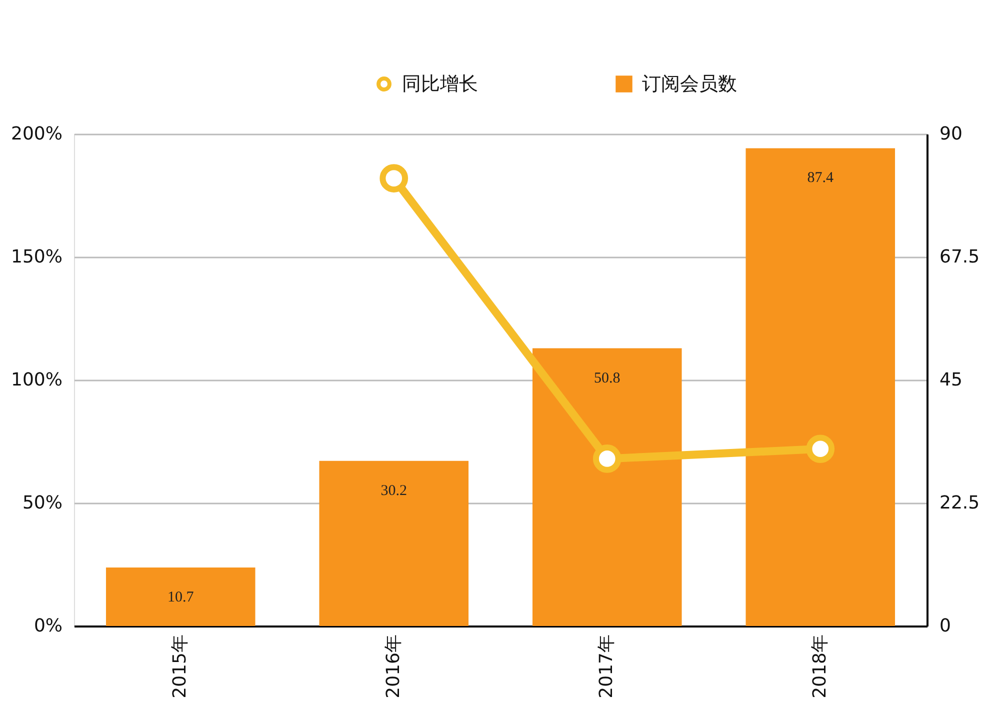 The height and width of the screenshot is (718, 1000). I want to click on y2-tick-label: 0, so click(945, 626).